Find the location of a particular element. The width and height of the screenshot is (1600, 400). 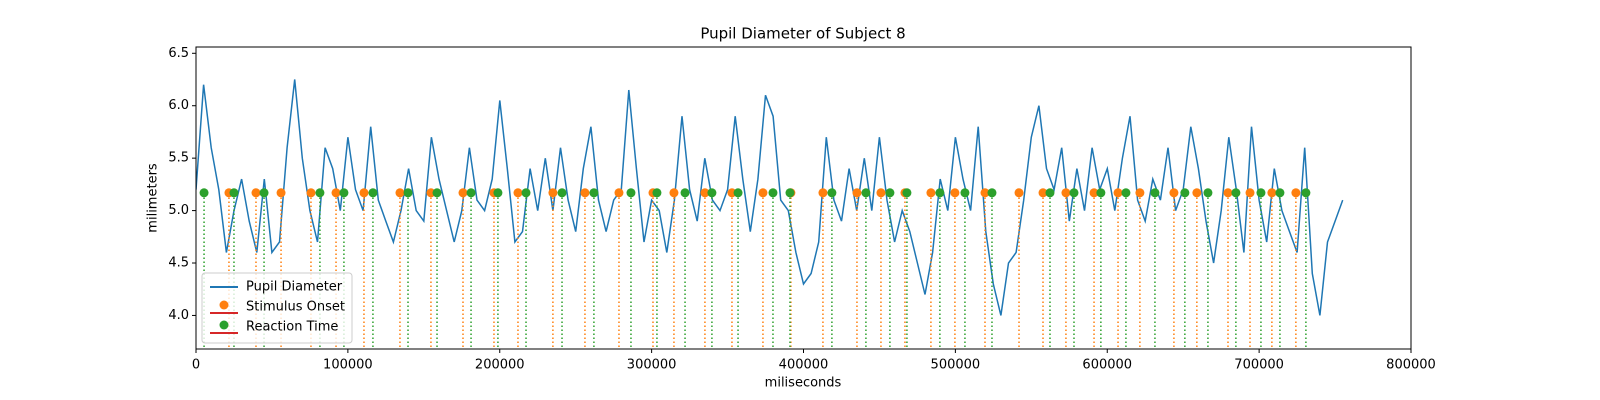

x-tick-label: 300000 is located at coordinates (652, 365).